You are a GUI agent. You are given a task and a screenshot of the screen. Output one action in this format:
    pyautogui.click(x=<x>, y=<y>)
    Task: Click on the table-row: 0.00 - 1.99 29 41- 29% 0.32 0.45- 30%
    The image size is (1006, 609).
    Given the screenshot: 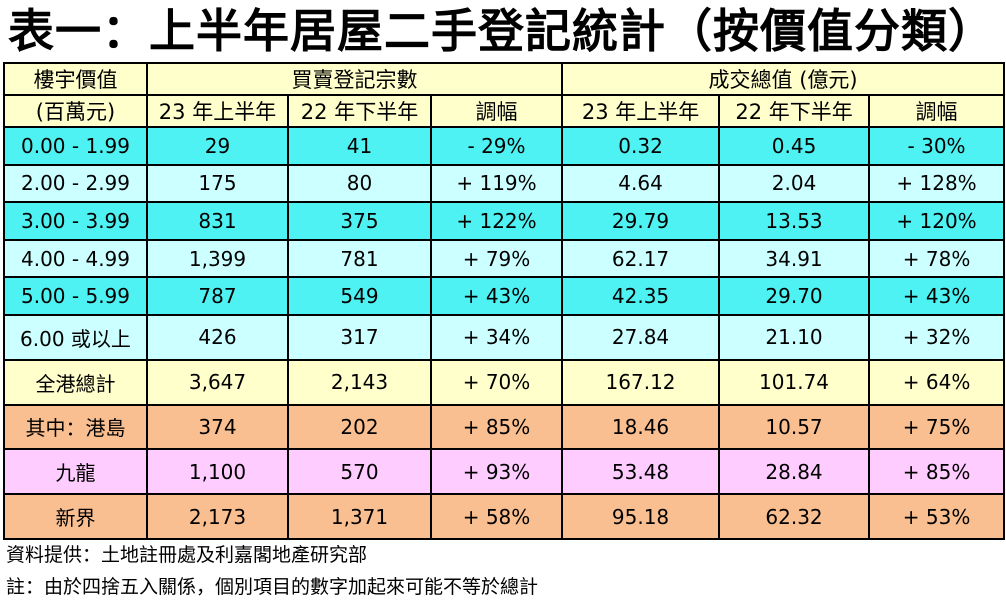 What is the action you would take?
    pyautogui.click(x=504, y=146)
    